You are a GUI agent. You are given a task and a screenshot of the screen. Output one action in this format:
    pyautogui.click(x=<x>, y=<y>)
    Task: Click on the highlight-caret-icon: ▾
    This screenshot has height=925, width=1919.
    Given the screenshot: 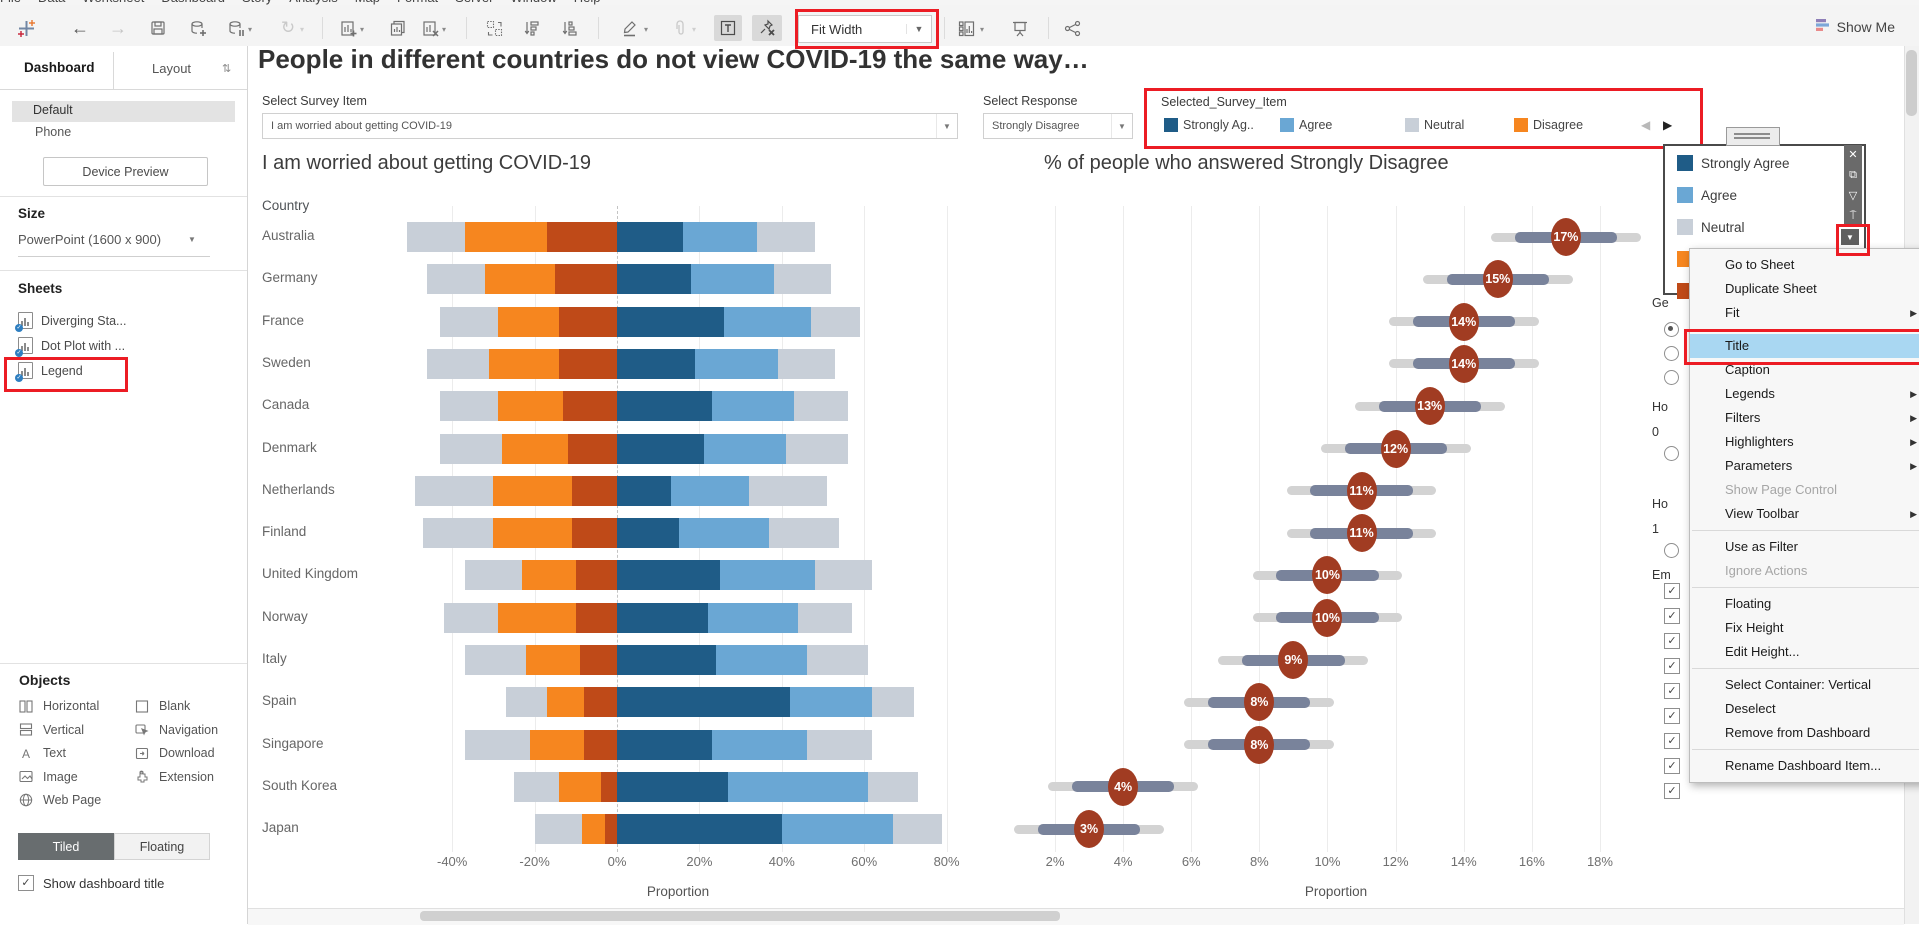 What is the action you would take?
    pyautogui.click(x=646, y=29)
    